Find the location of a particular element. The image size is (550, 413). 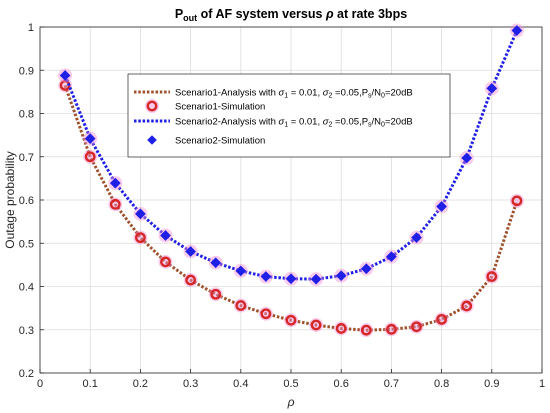

y-tick-label: 0.8 is located at coordinates (26, 115).